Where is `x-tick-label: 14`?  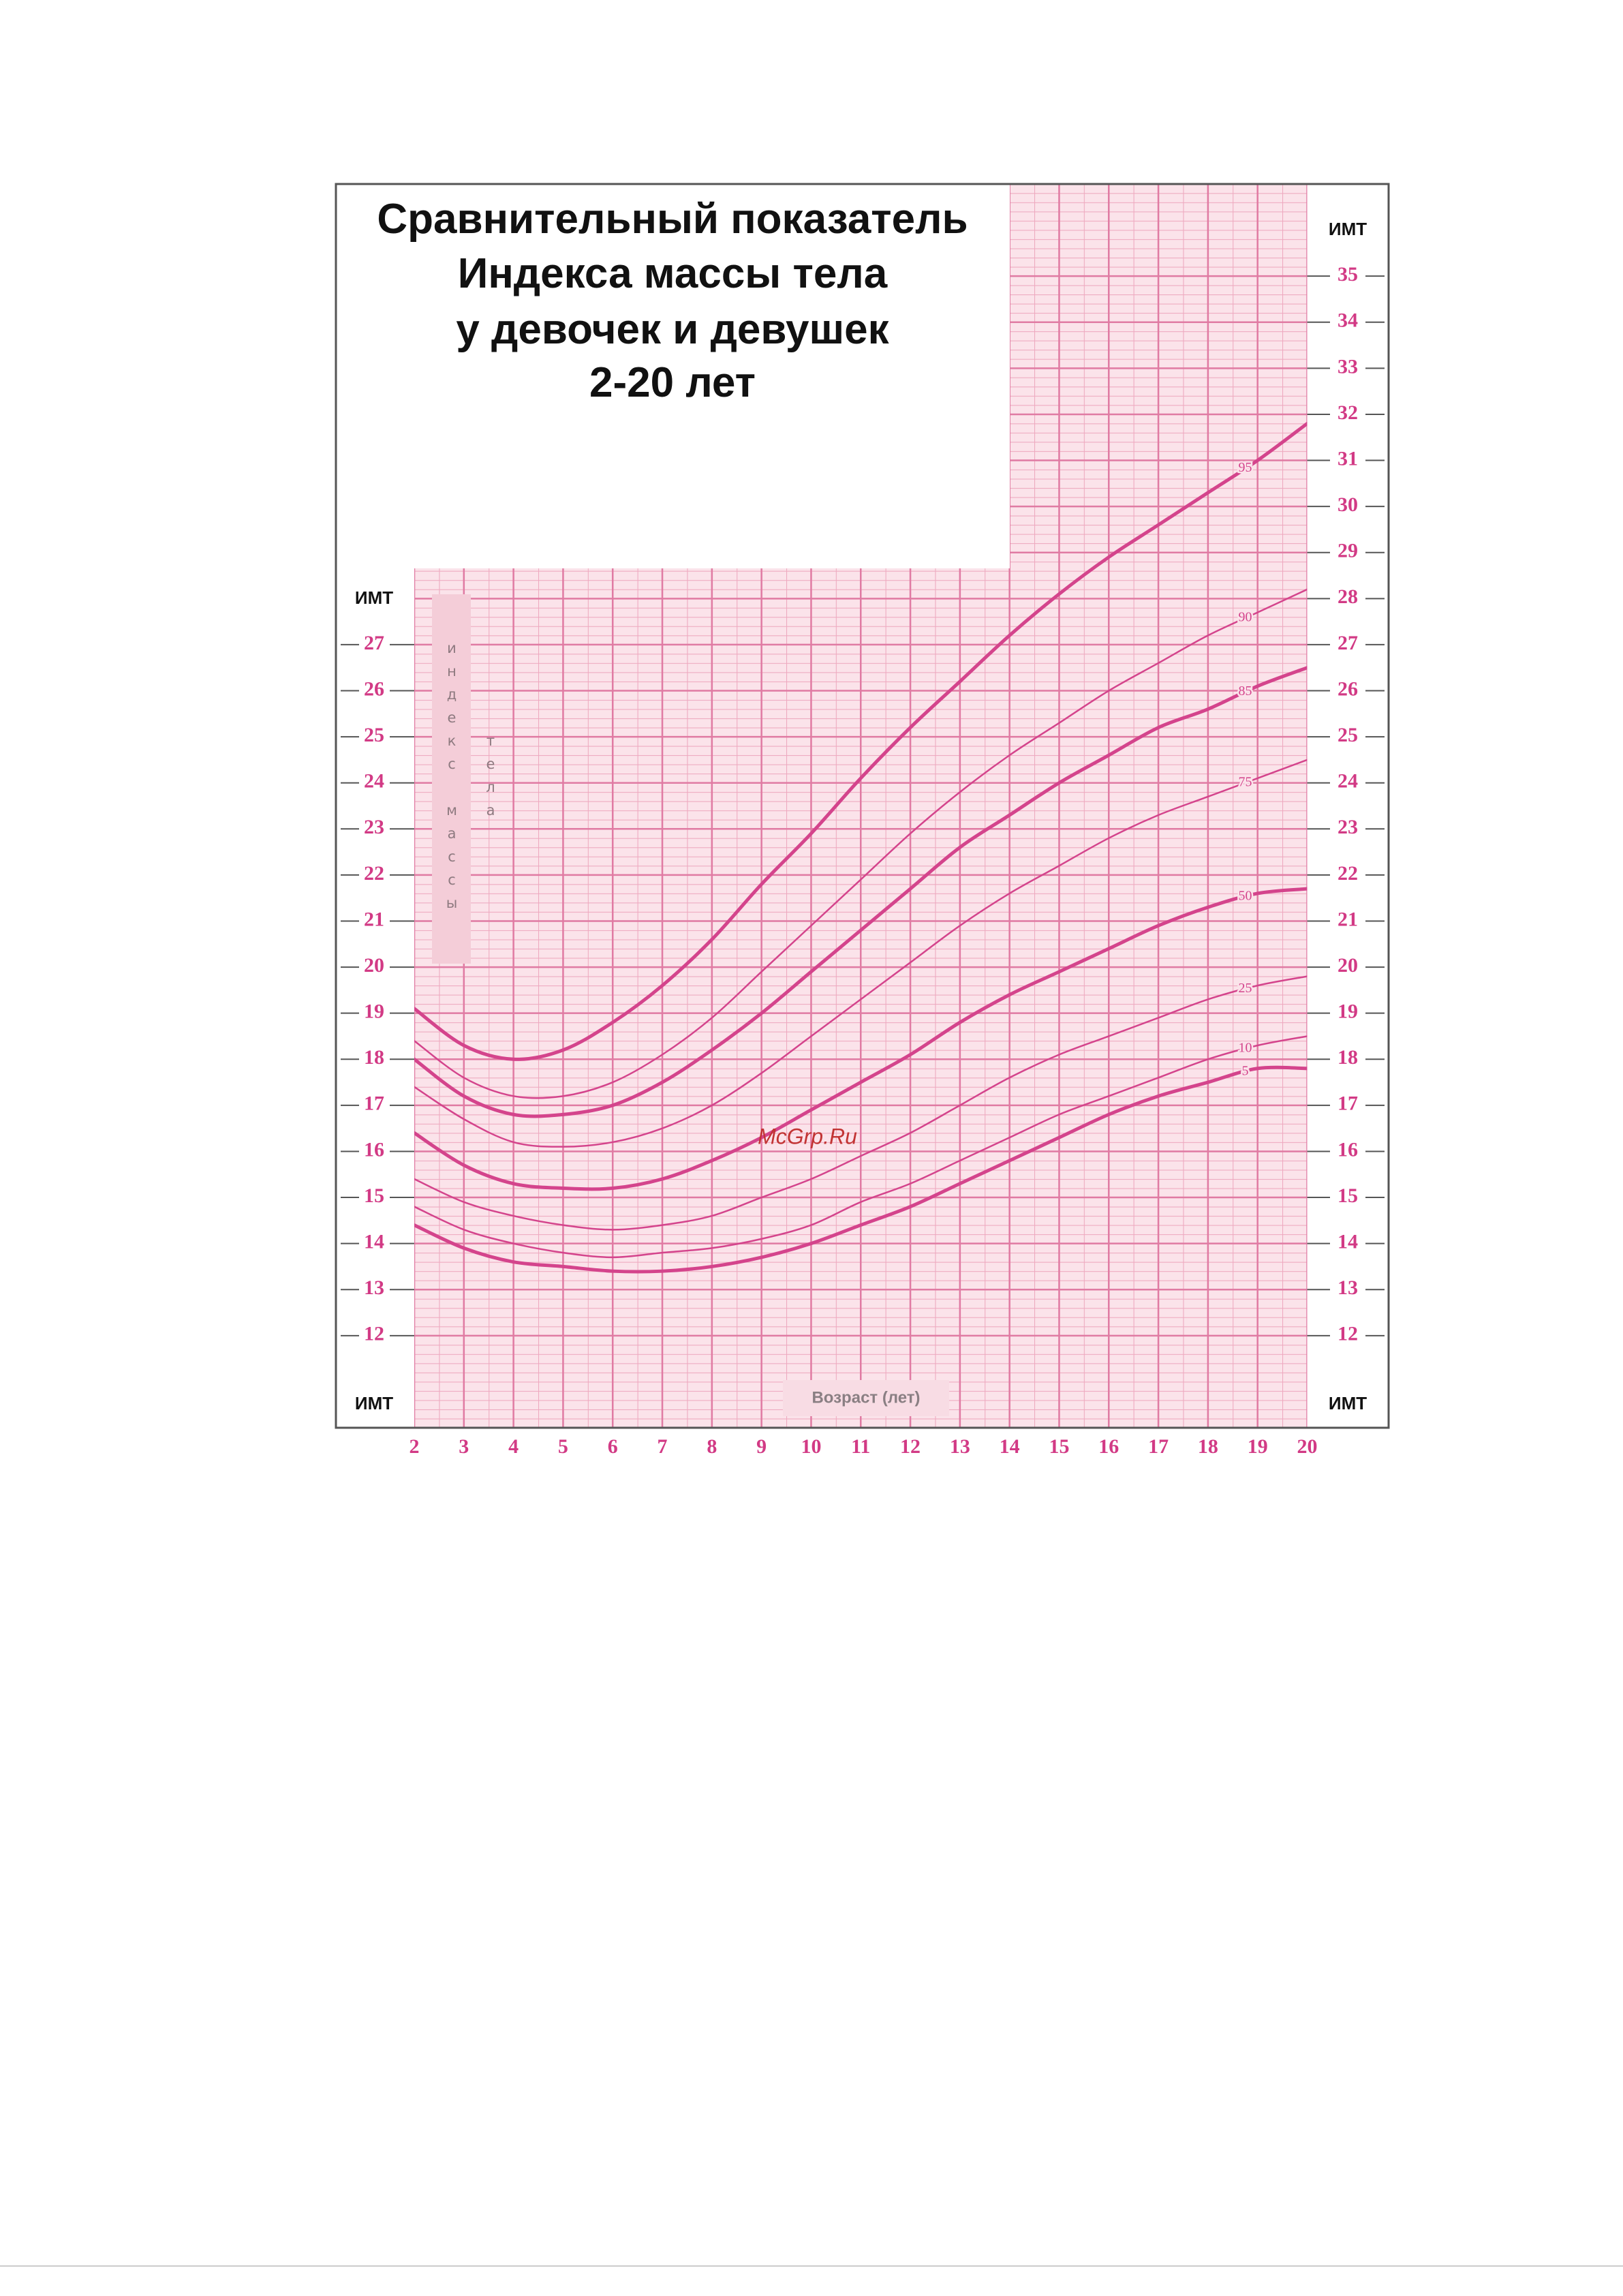 x-tick-label: 14 is located at coordinates (1010, 1446).